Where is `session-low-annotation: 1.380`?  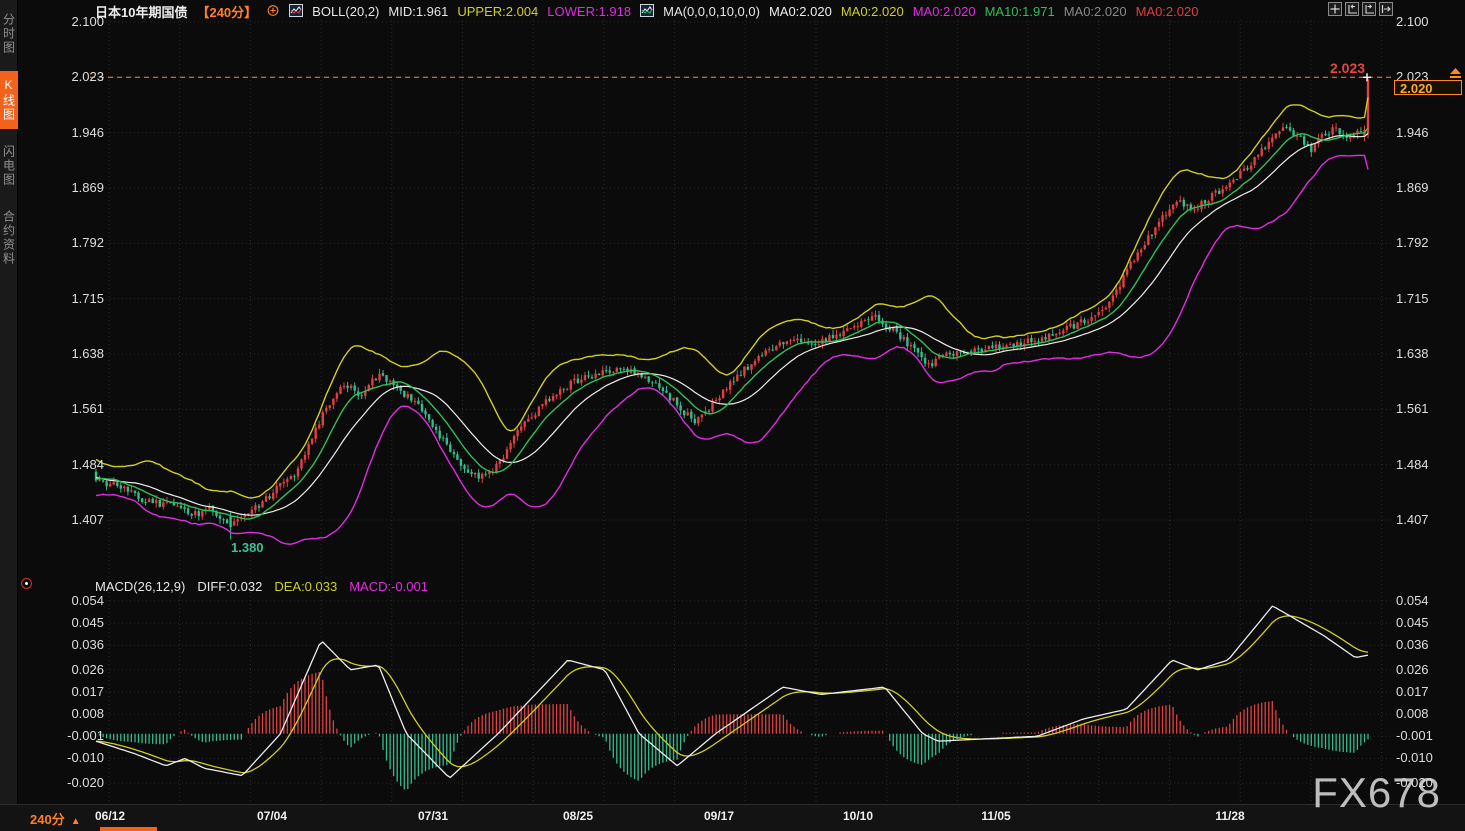
session-low-annotation: 1.380 is located at coordinates (247, 547).